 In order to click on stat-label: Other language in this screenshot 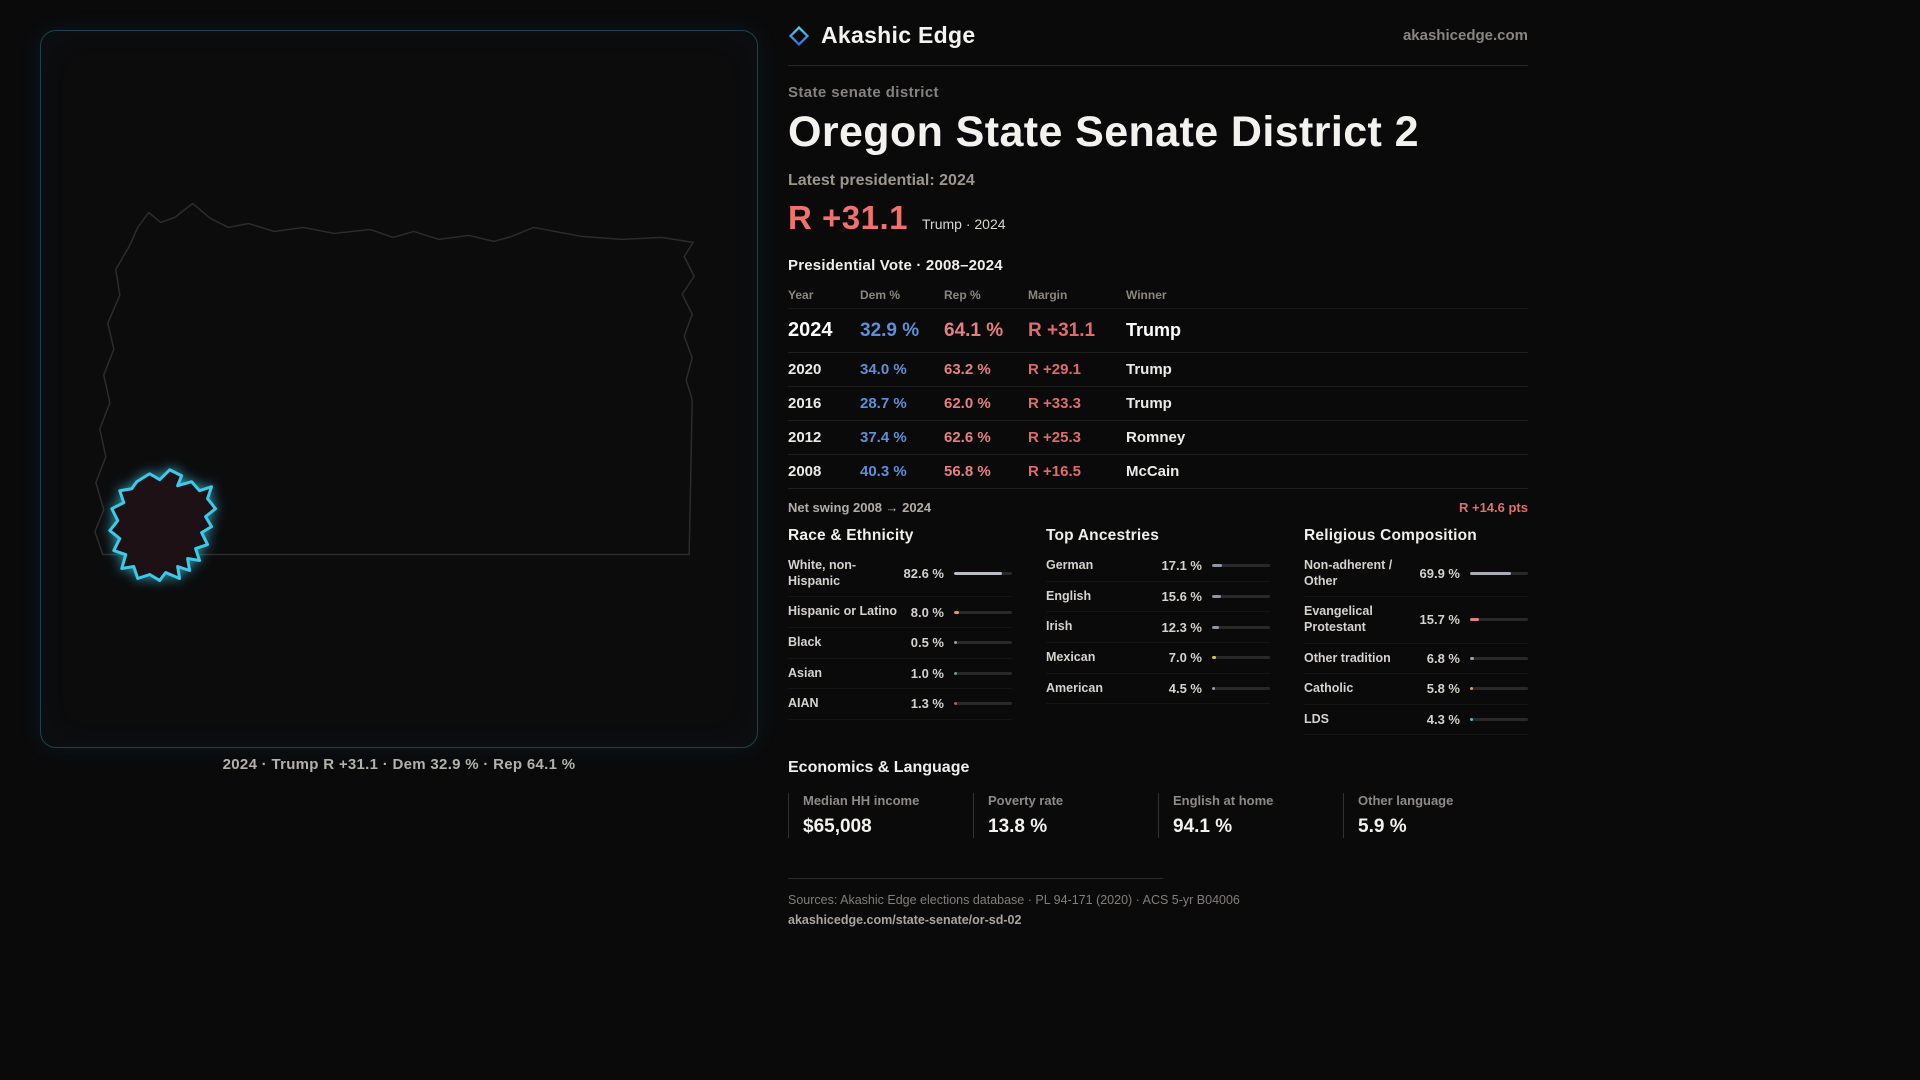, I will do `click(1406, 801)`.